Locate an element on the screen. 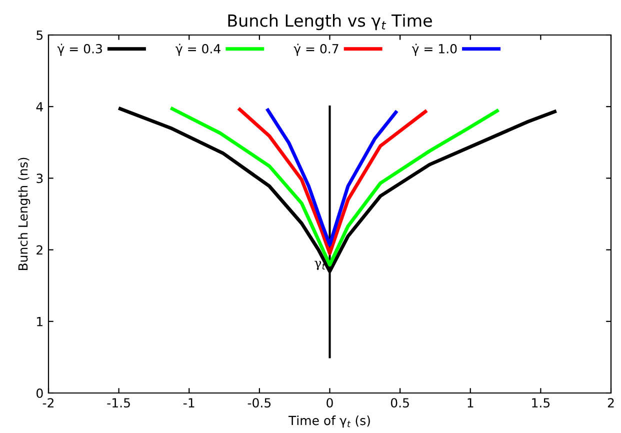  x-tick-label: 1.5 is located at coordinates (541, 403).